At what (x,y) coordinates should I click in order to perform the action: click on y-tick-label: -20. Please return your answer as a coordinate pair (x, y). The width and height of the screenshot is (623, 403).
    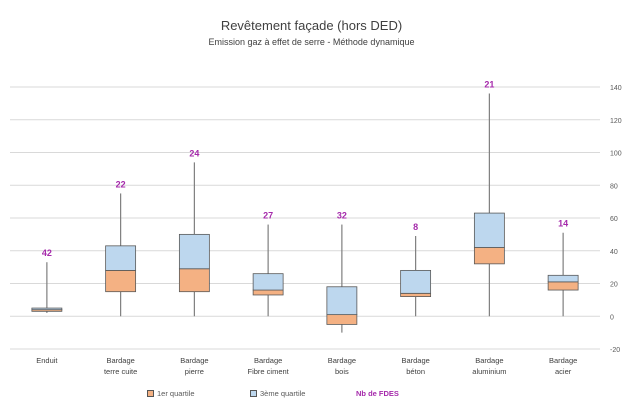
    Looking at the image, I should click on (615, 350).